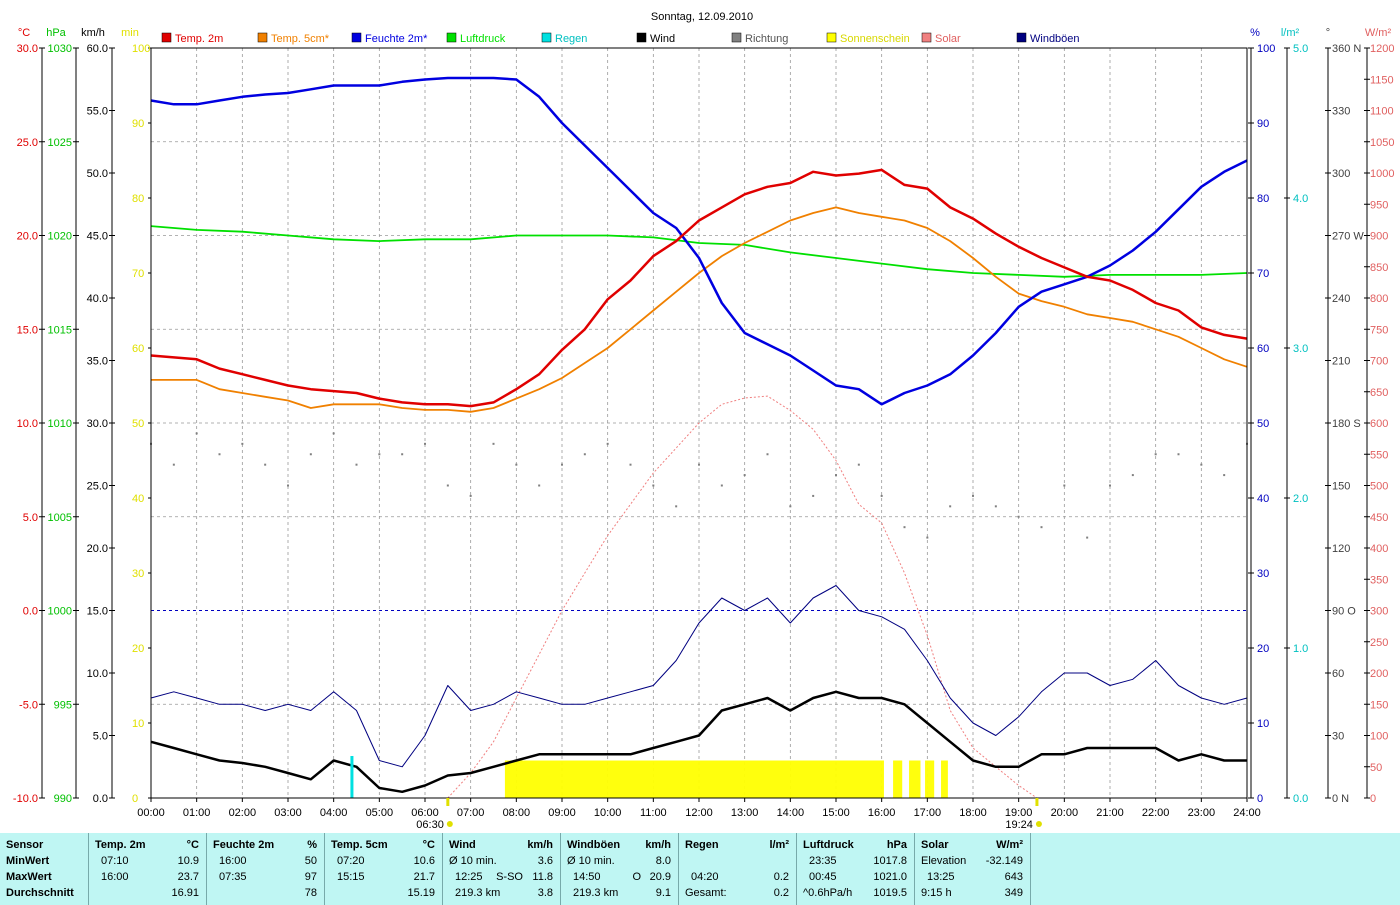  Describe the element at coordinates (288, 813) in the screenshot. I see `x-tick-label: 03:00` at that location.